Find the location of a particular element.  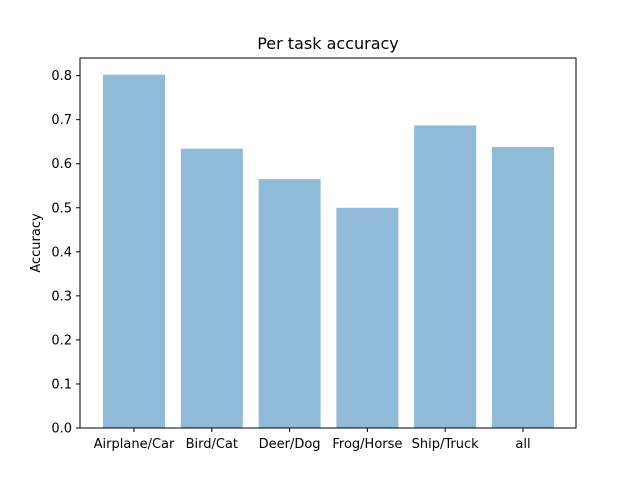

x-tick-label: Deer/Dog is located at coordinates (290, 444).